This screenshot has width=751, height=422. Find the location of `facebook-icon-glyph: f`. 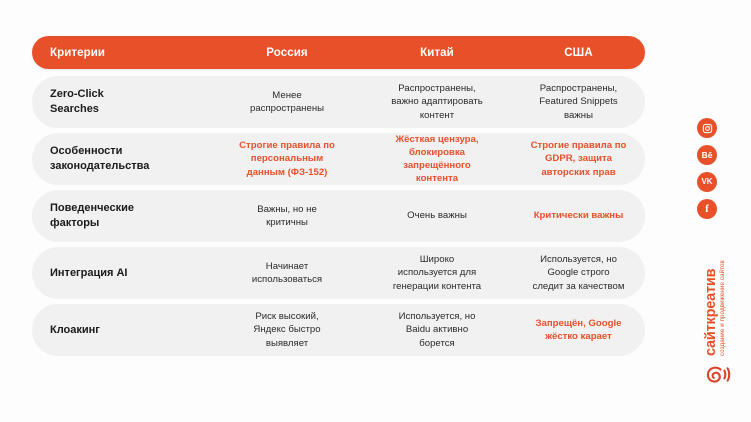

facebook-icon-glyph: f is located at coordinates (707, 208).